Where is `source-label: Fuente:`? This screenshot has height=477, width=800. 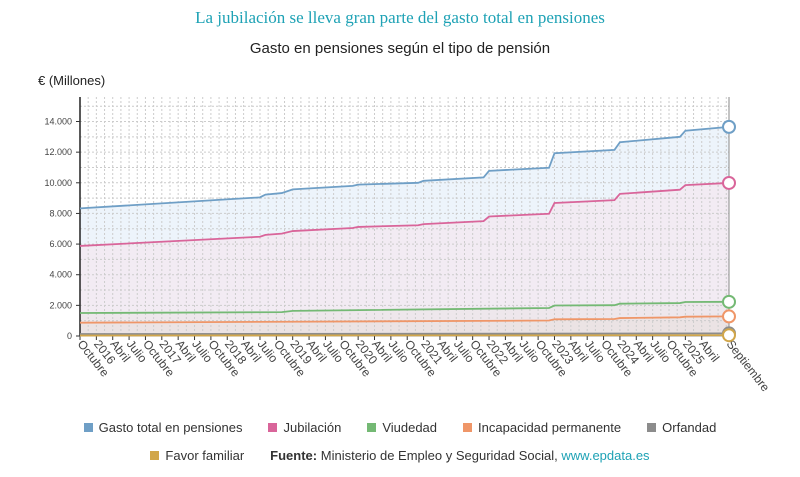 source-label: Fuente: is located at coordinates (294, 455).